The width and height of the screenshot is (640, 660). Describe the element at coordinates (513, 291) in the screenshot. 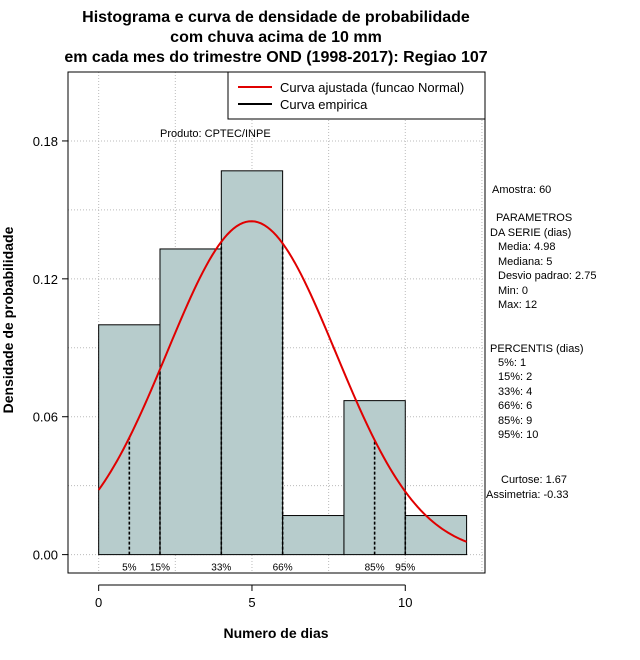

I see `min-label: Min: 0` at that location.